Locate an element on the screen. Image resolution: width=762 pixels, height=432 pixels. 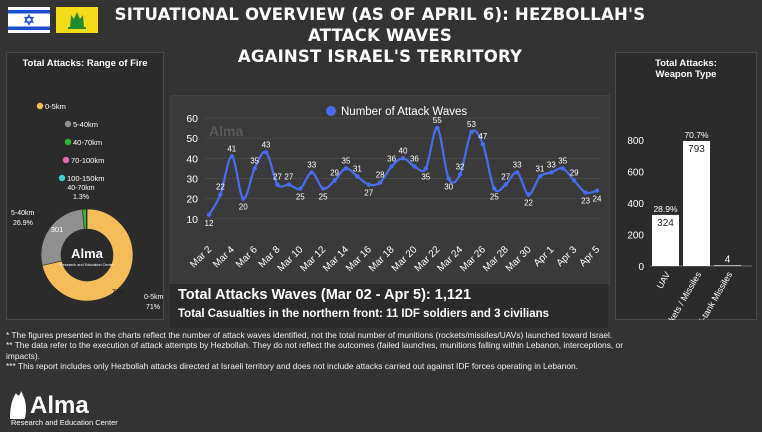
data-point-Apr 2 is located at coordinates (563, 168).